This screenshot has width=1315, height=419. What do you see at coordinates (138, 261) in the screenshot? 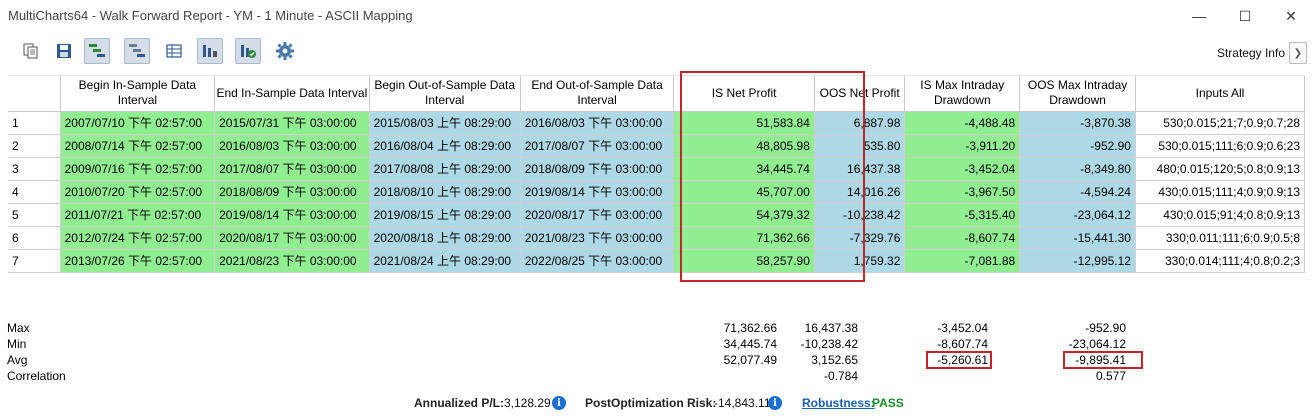
I see `begin-is-cell: 2013/07/26 下午 02:57:00` at bounding box center [138, 261].